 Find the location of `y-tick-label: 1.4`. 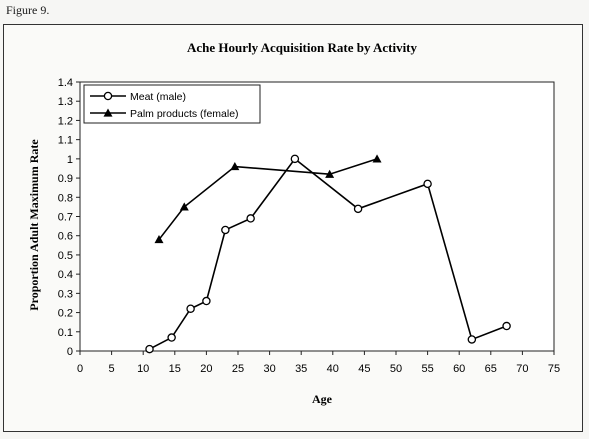

y-tick-label: 1.4 is located at coordinates (65, 83).